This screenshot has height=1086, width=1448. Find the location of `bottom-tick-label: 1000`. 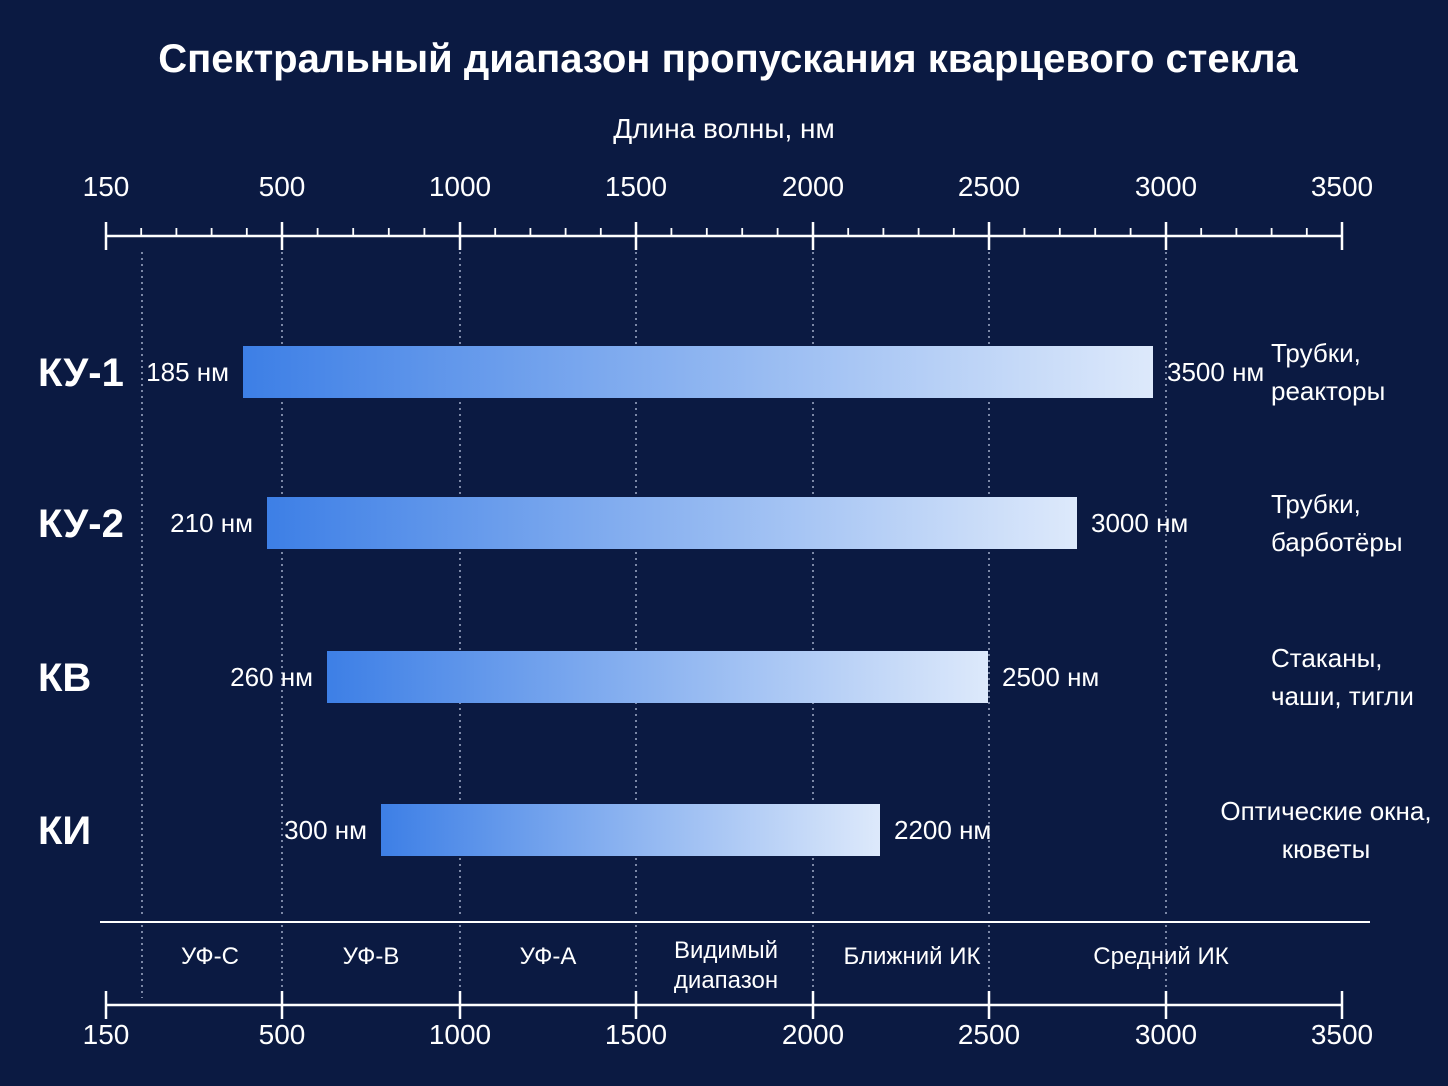

bottom-tick-label: 1000 is located at coordinates (460, 1034).